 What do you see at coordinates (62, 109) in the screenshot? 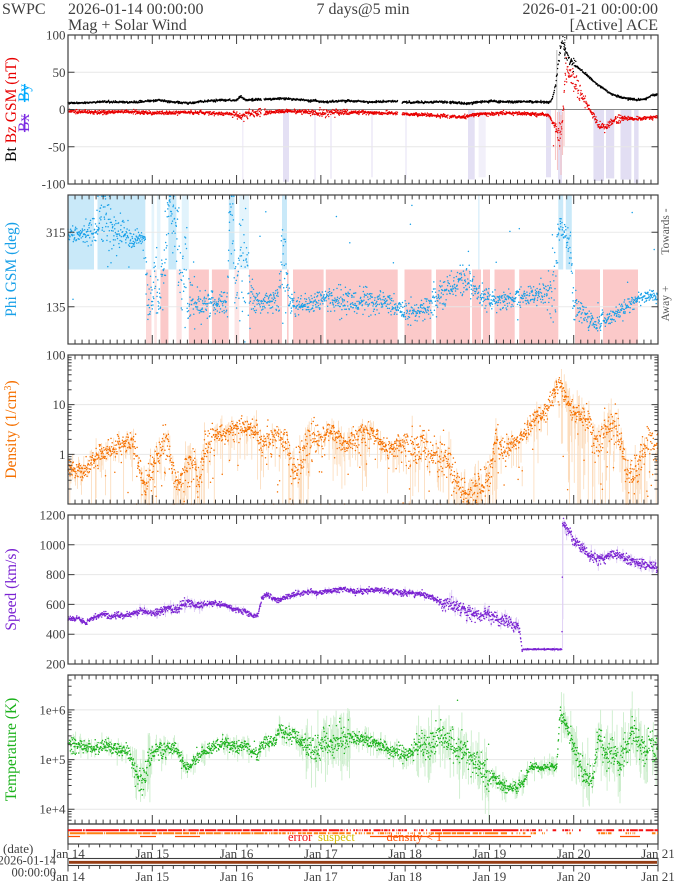
I see `svg-text: 0` at bounding box center [62, 109].